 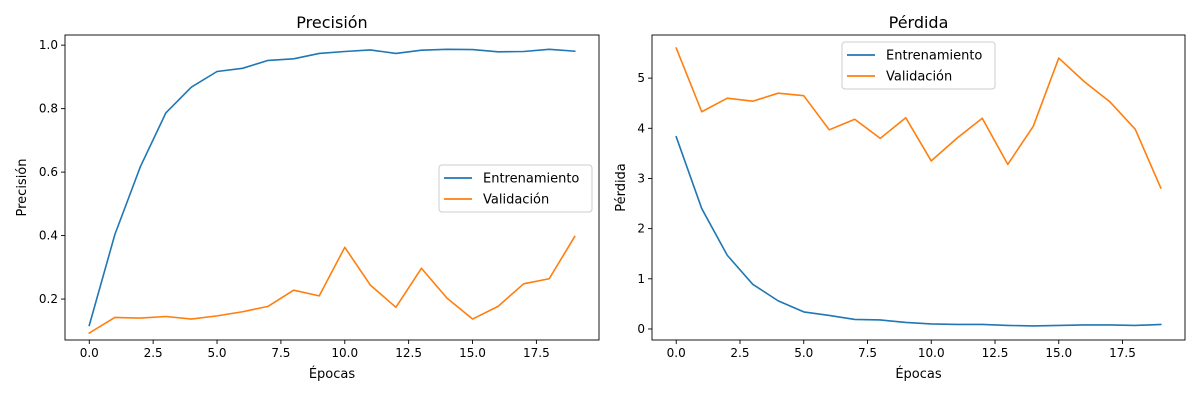 I want to click on chart-title: Precisión, so click(x=331, y=22).